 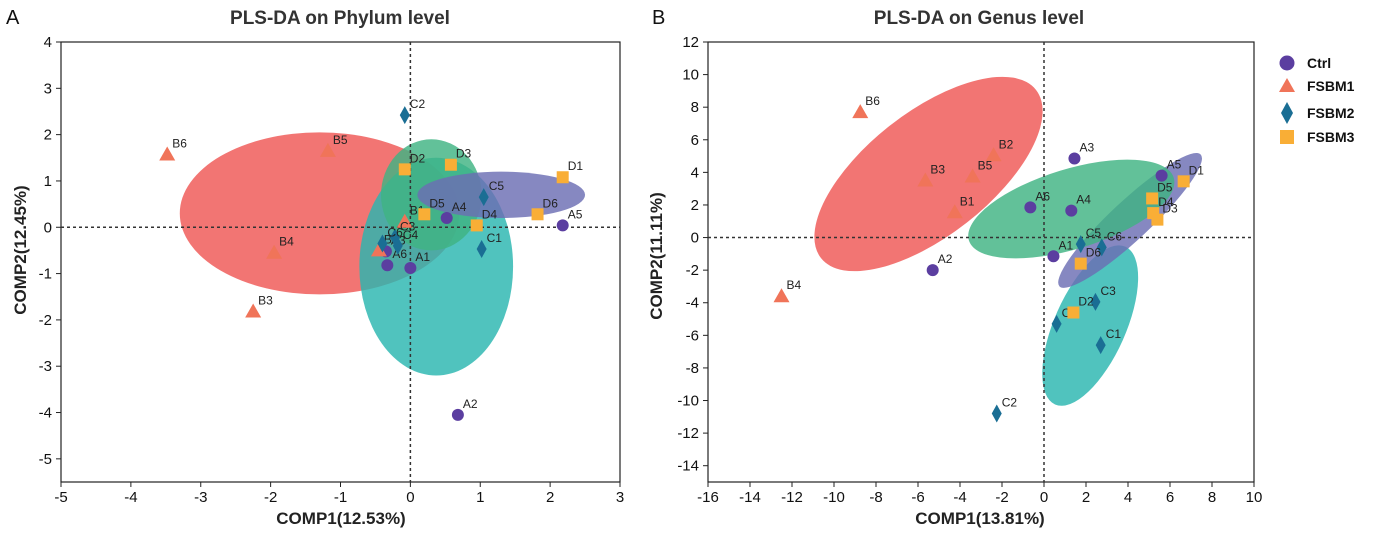 I want to click on panel-b-point-c3, so click(x=1095, y=301).